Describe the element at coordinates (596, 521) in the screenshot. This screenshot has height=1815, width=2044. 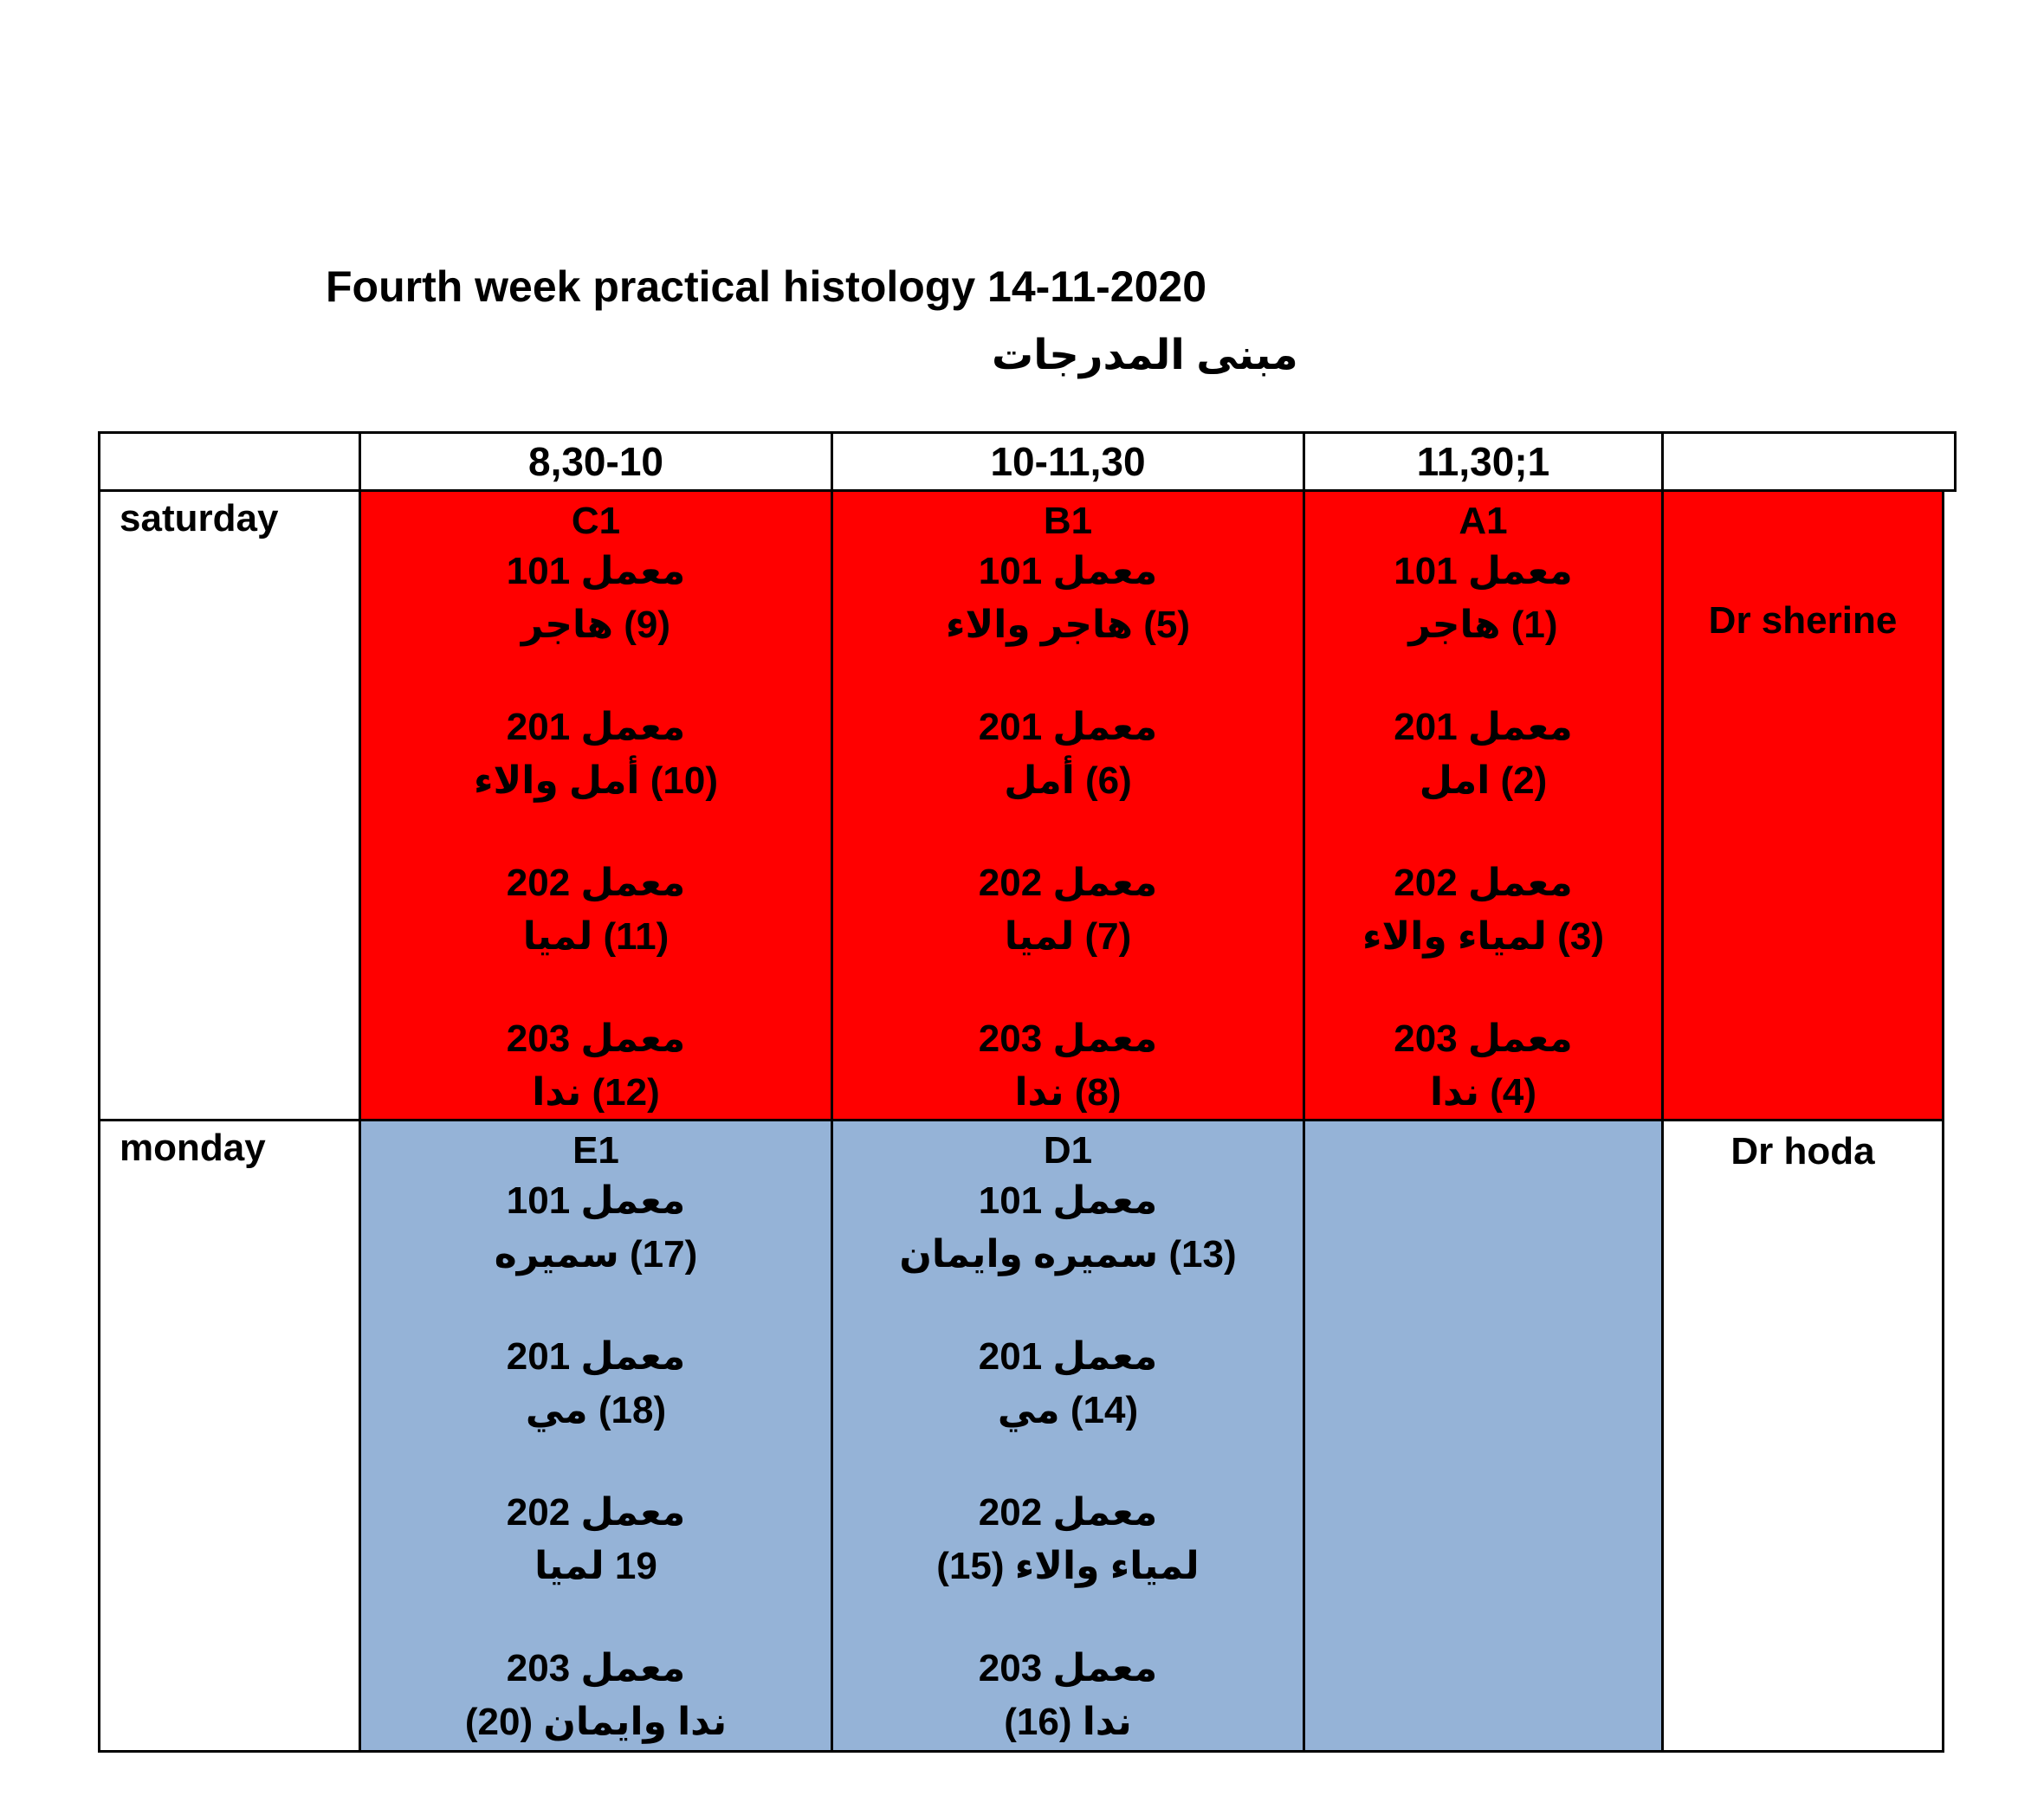
I see `group-code: C1` at that location.